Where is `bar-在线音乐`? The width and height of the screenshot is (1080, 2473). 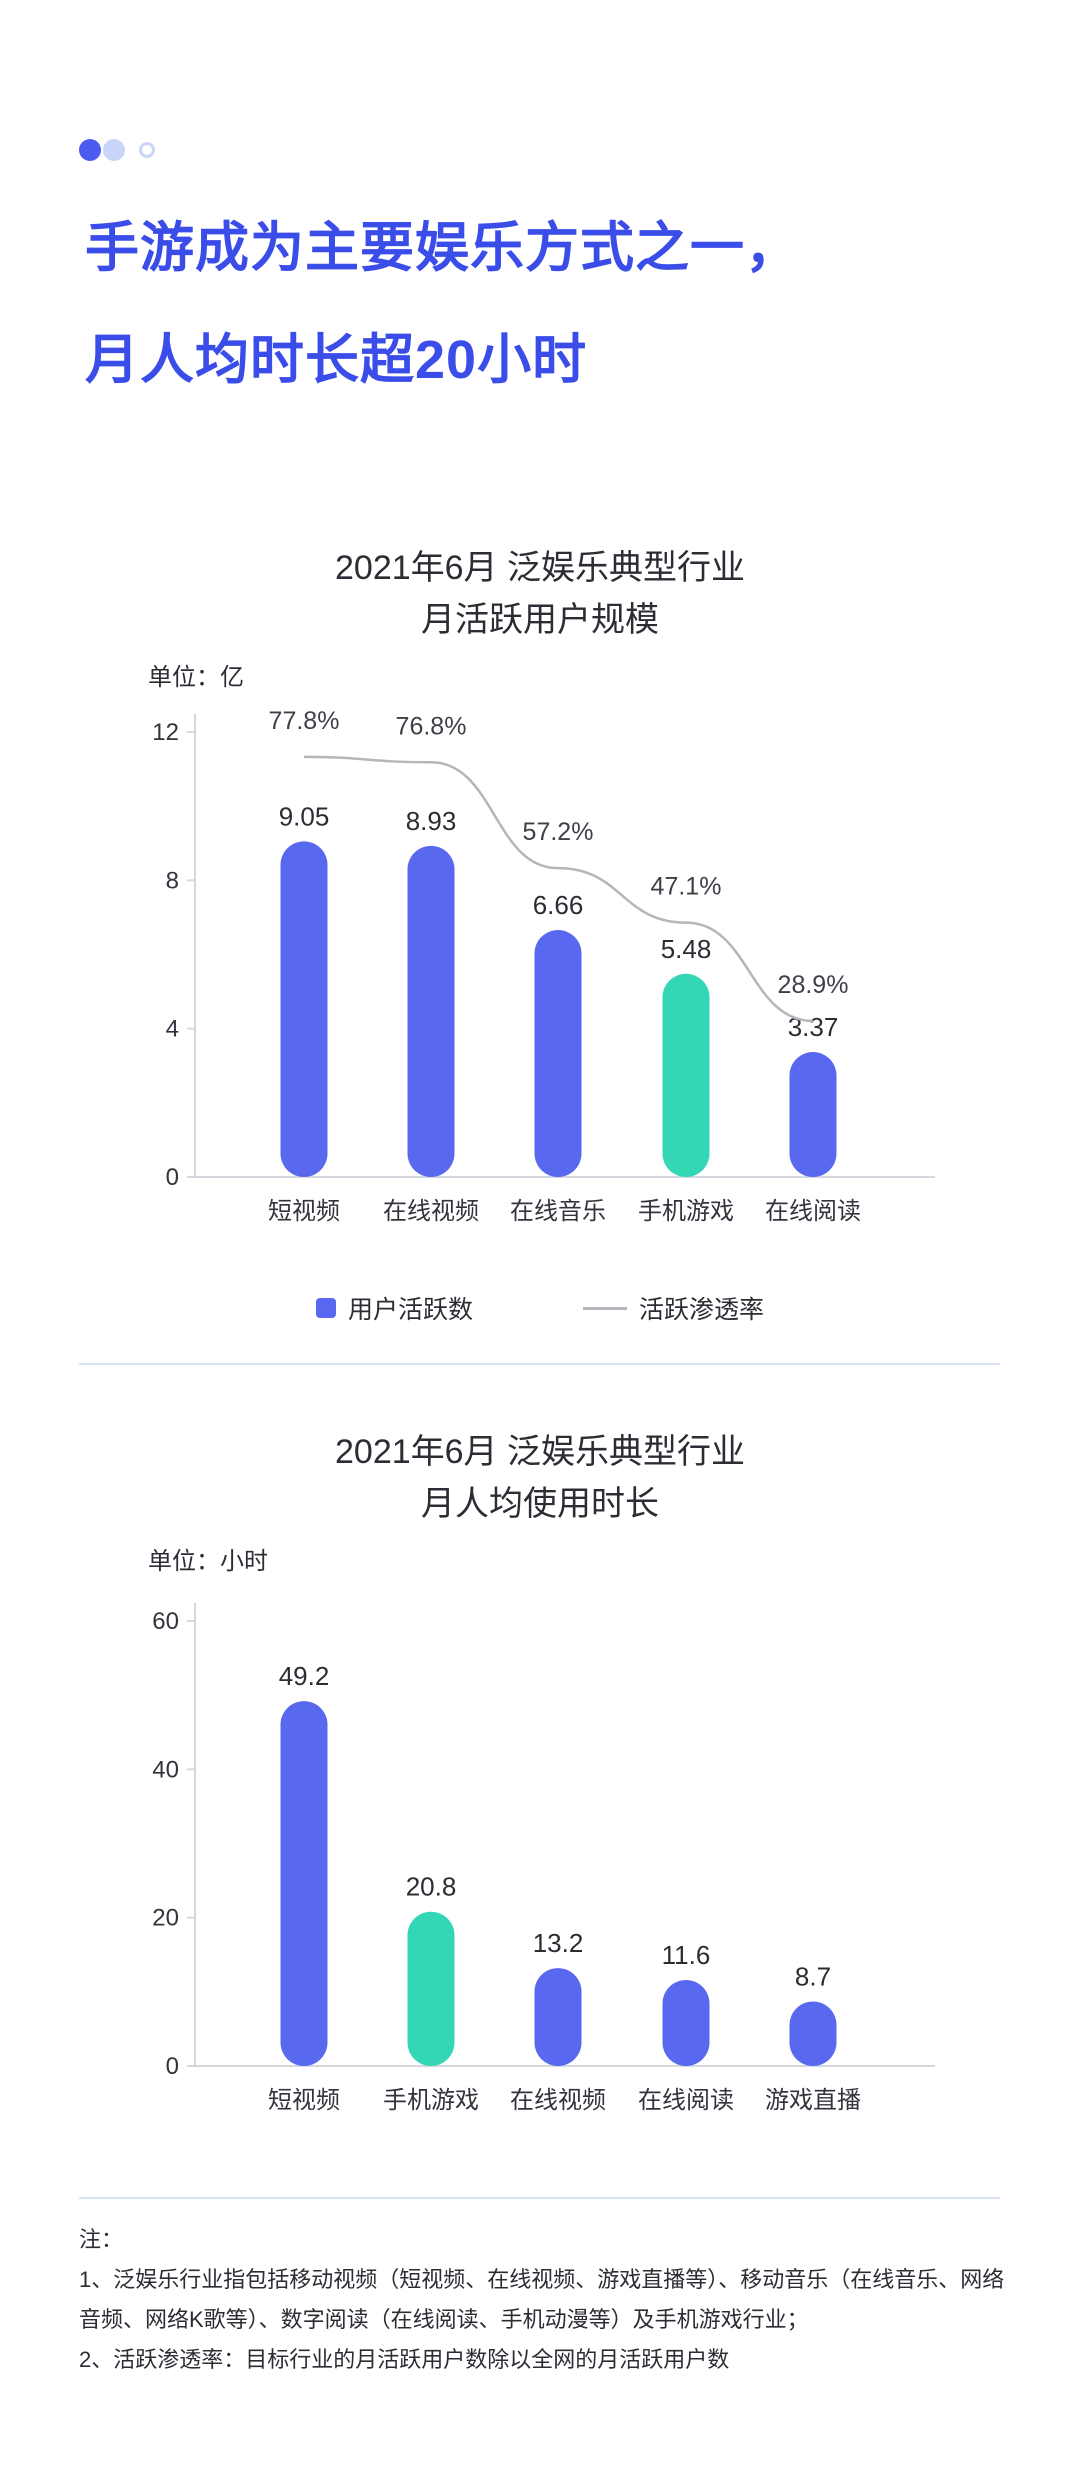 bar-在线音乐 is located at coordinates (558, 1053).